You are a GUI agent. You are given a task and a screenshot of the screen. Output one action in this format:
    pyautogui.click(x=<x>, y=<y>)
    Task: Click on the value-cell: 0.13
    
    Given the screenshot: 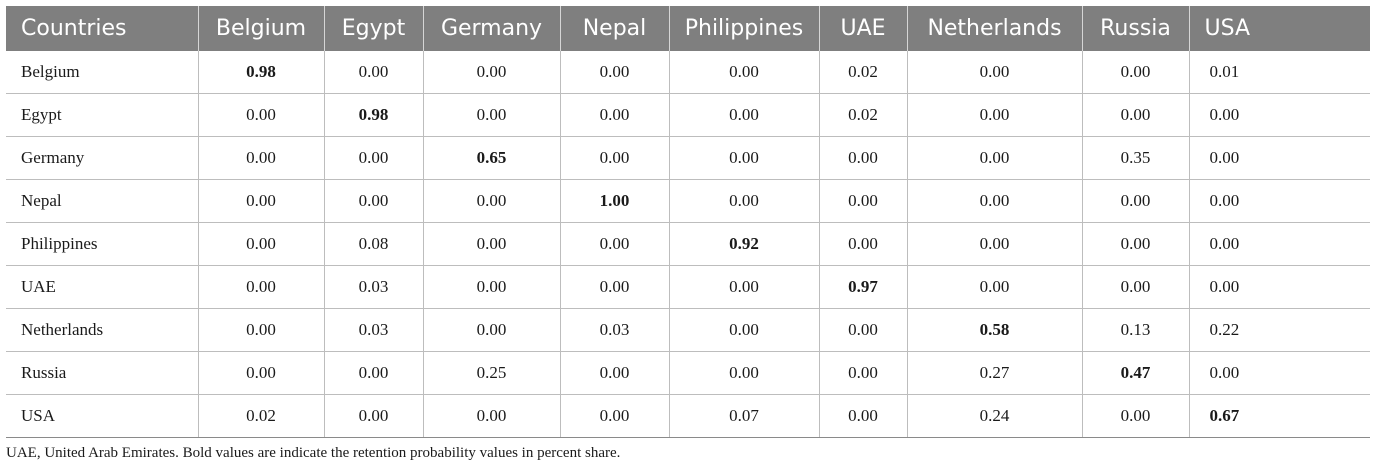 What is the action you would take?
    pyautogui.click(x=1136, y=330)
    